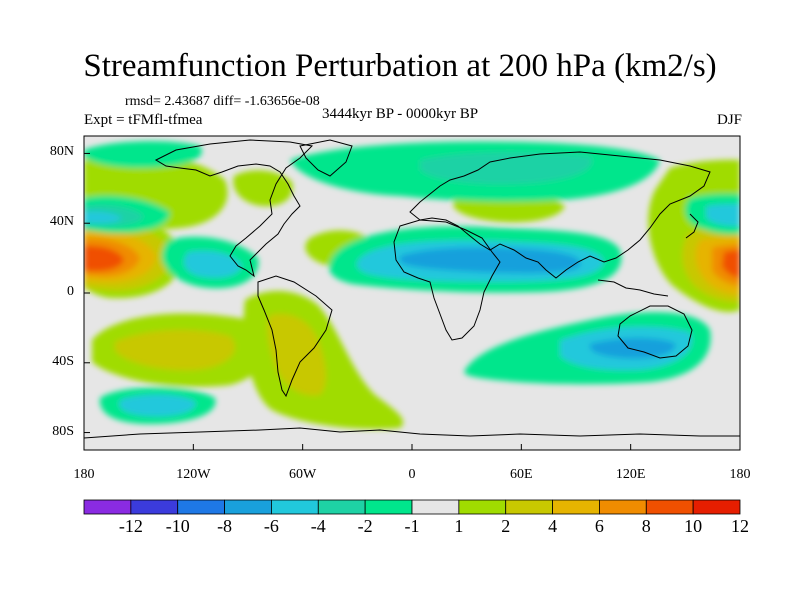  Describe the element at coordinates (63, 361) in the screenshot. I see `y-tick-label: 40S` at that location.